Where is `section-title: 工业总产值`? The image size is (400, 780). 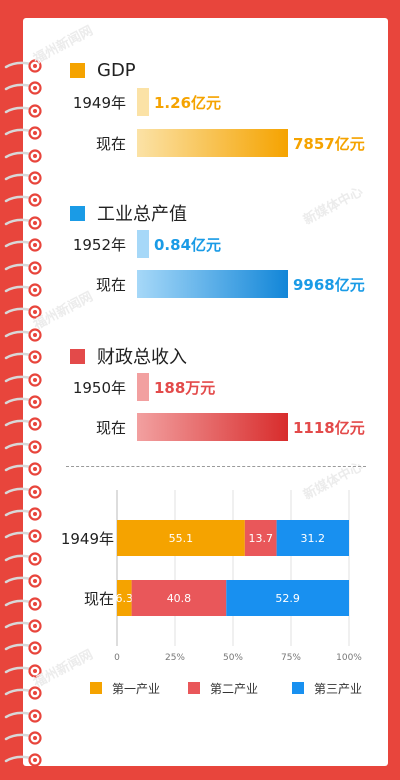 section-title: 工业总产值 is located at coordinates (142, 214).